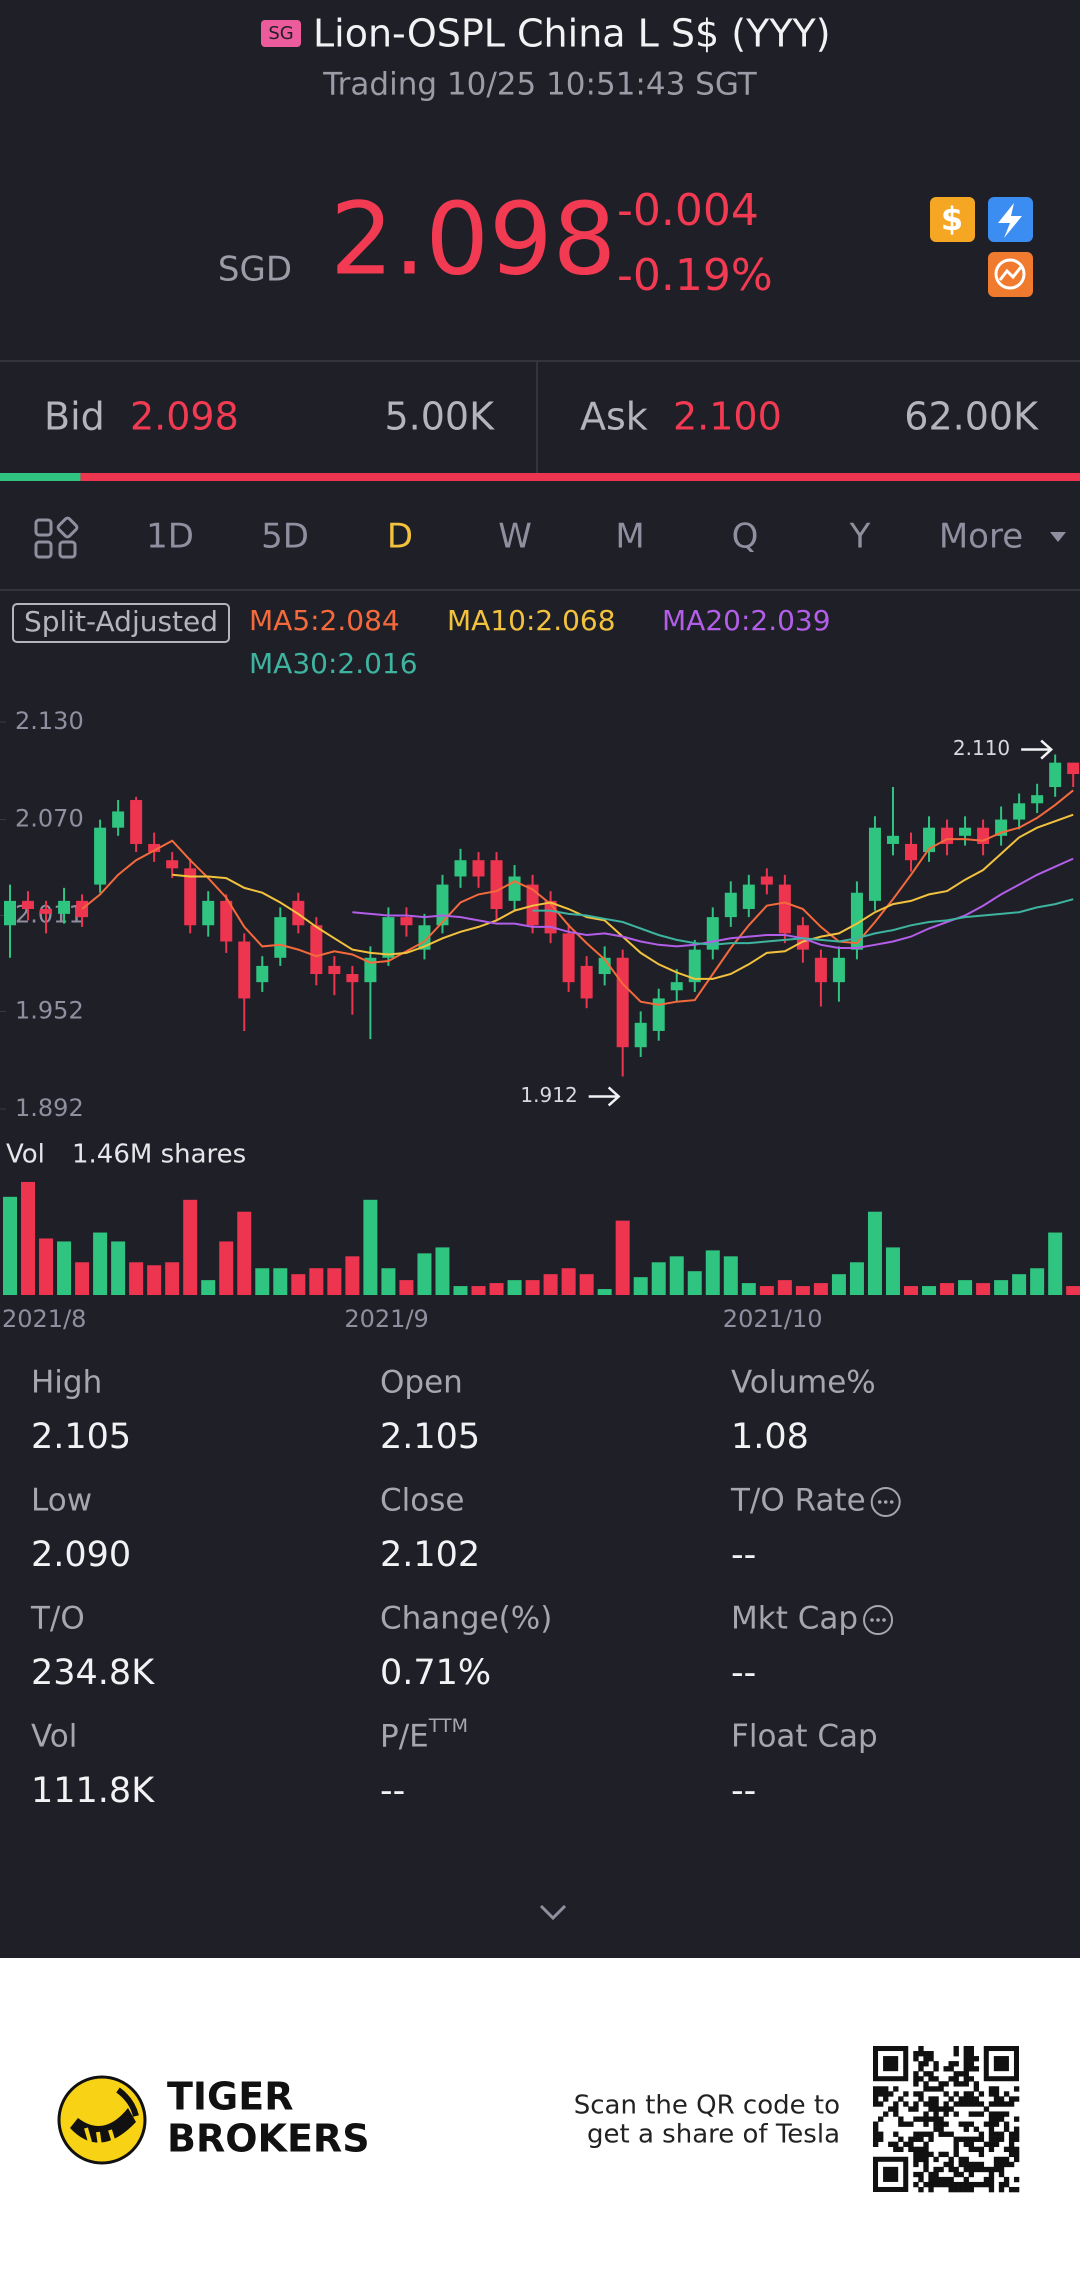 This screenshot has height=2282, width=1080. I want to click on period-tab: 1D, so click(170, 537).